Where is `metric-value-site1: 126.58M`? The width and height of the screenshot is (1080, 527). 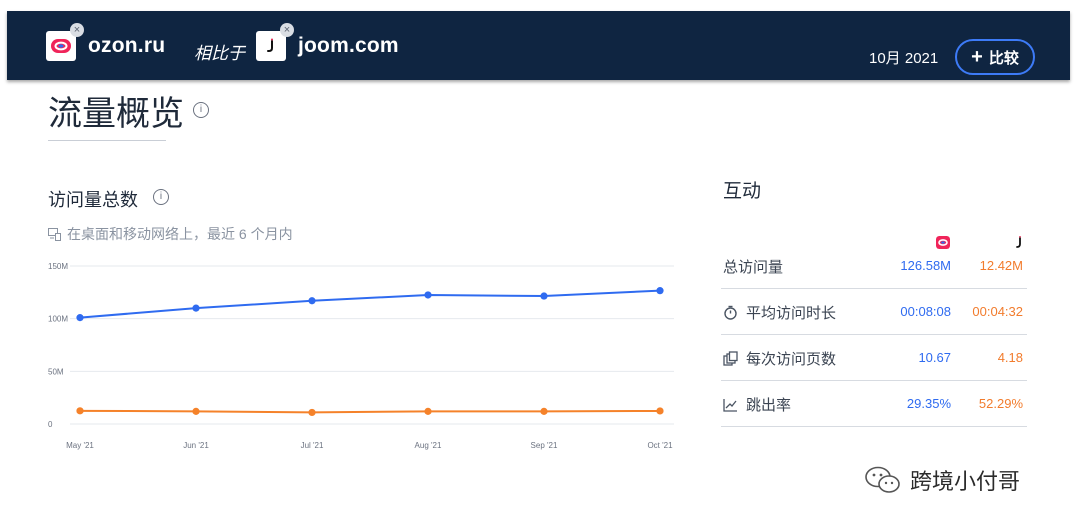 metric-value-site1: 126.58M is located at coordinates (925, 265).